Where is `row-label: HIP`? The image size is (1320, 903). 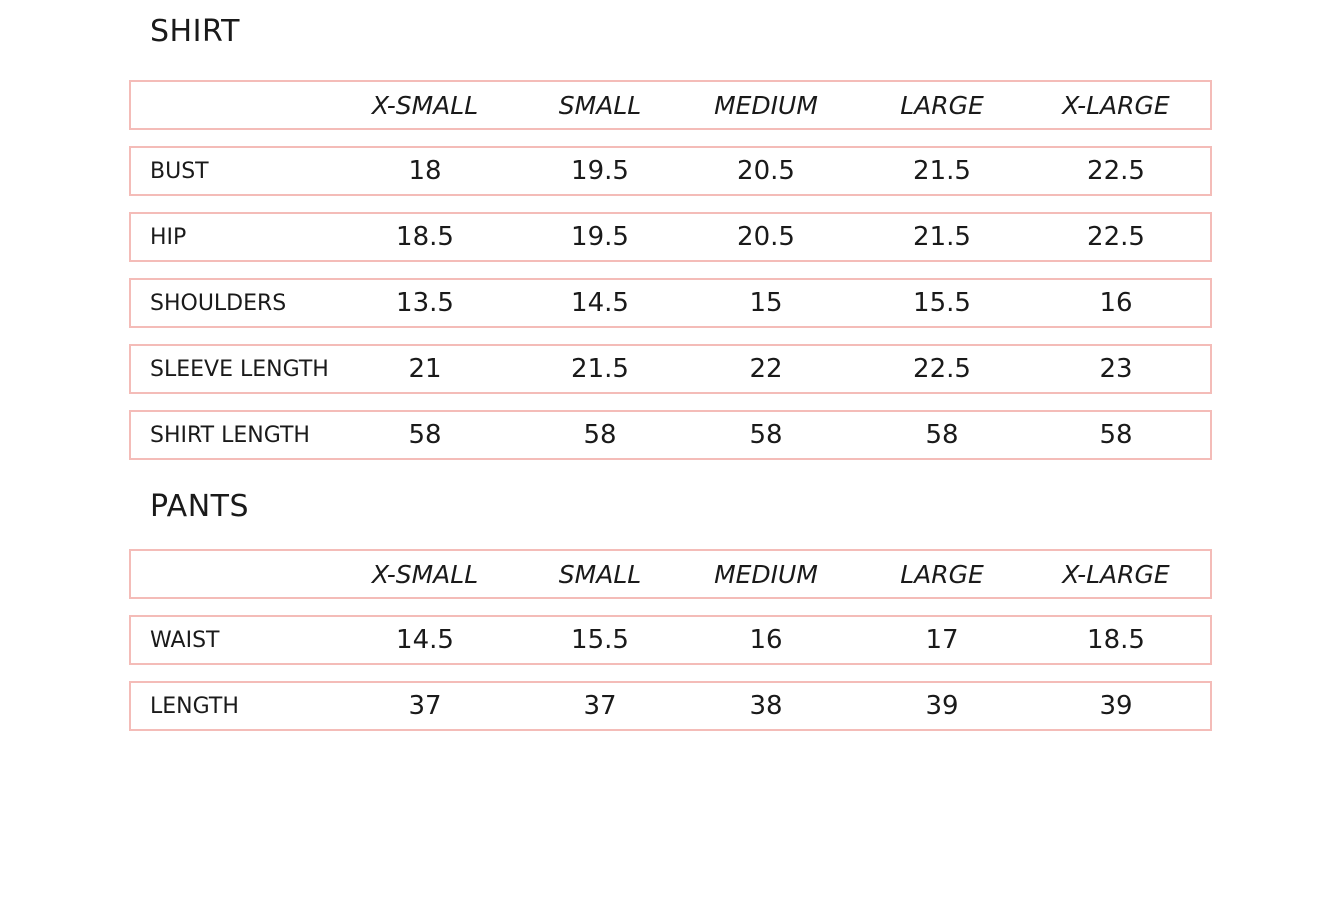 row-label: HIP is located at coordinates (168, 237).